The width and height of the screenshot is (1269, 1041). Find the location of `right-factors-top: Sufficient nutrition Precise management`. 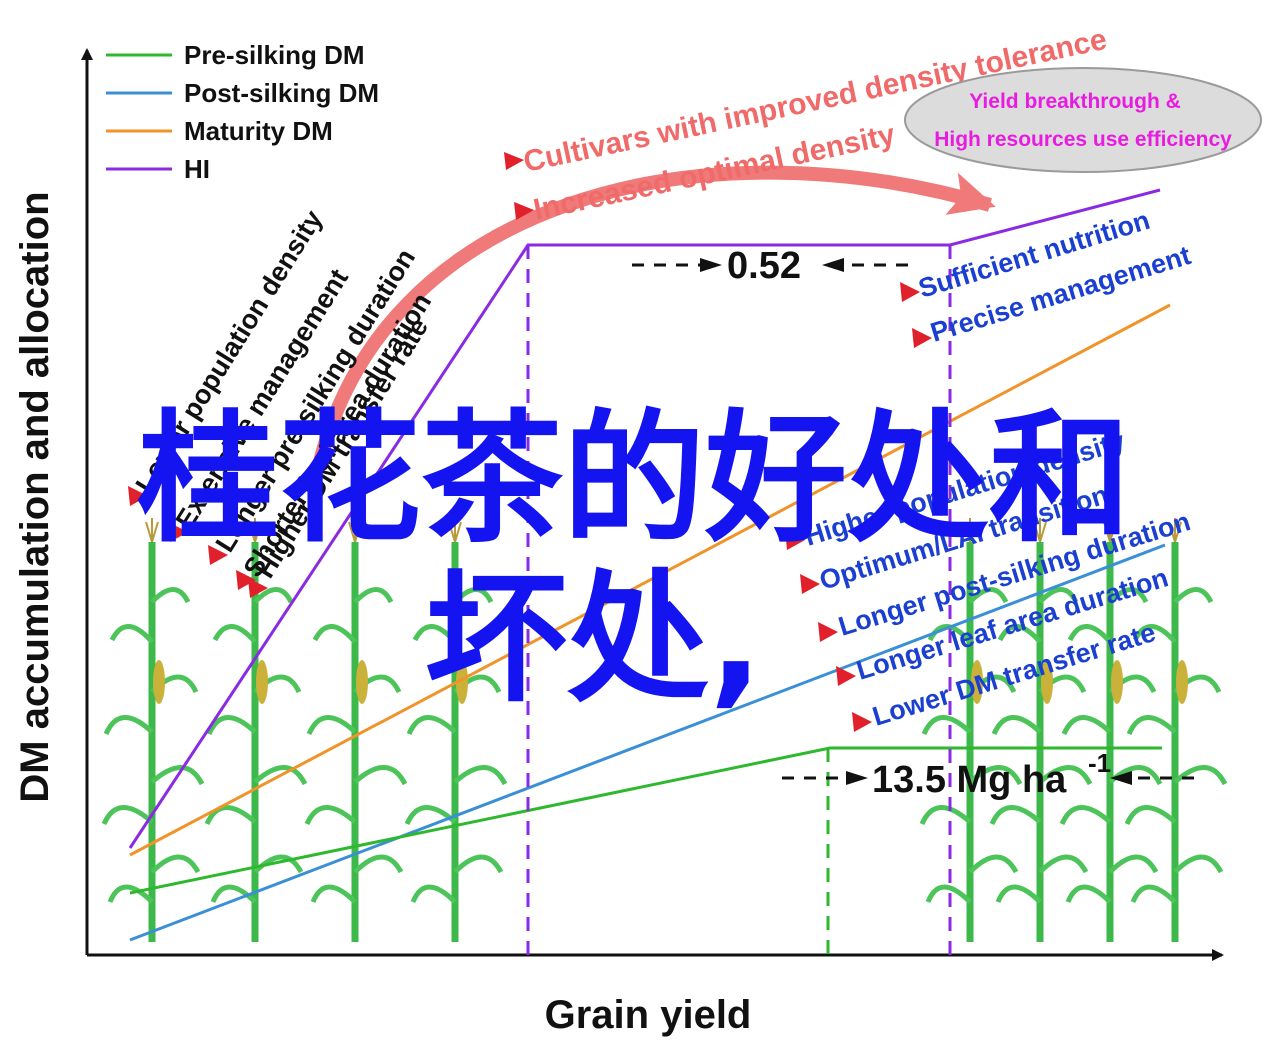

right-factors-top: Sufficient nutrition Precise management is located at coordinates (1047, 276).